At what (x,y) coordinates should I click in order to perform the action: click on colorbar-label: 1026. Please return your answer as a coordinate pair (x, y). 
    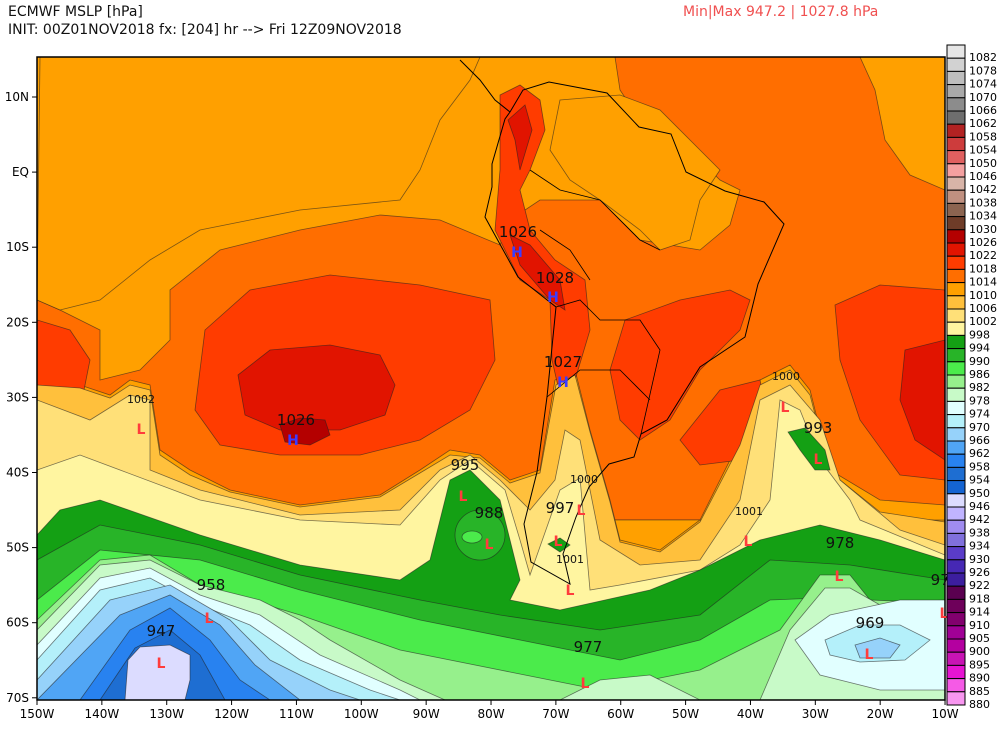
    Looking at the image, I should click on (983, 242).